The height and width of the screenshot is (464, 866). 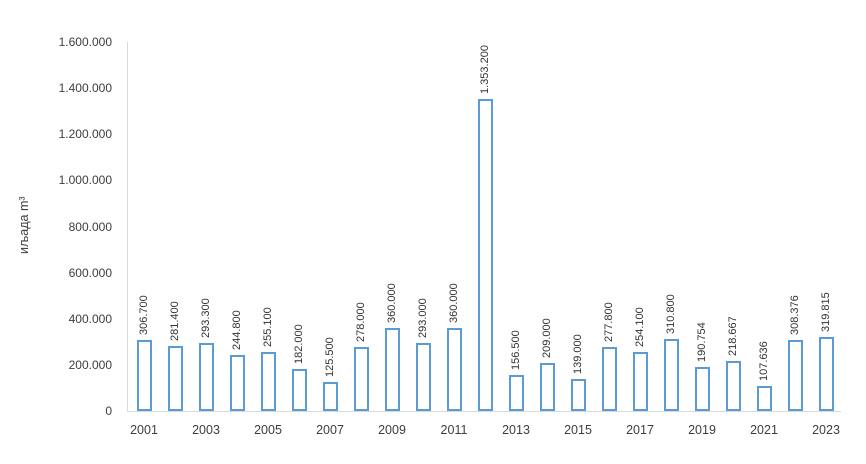 I want to click on bar-value-label: 293.000, so click(x=422, y=318).